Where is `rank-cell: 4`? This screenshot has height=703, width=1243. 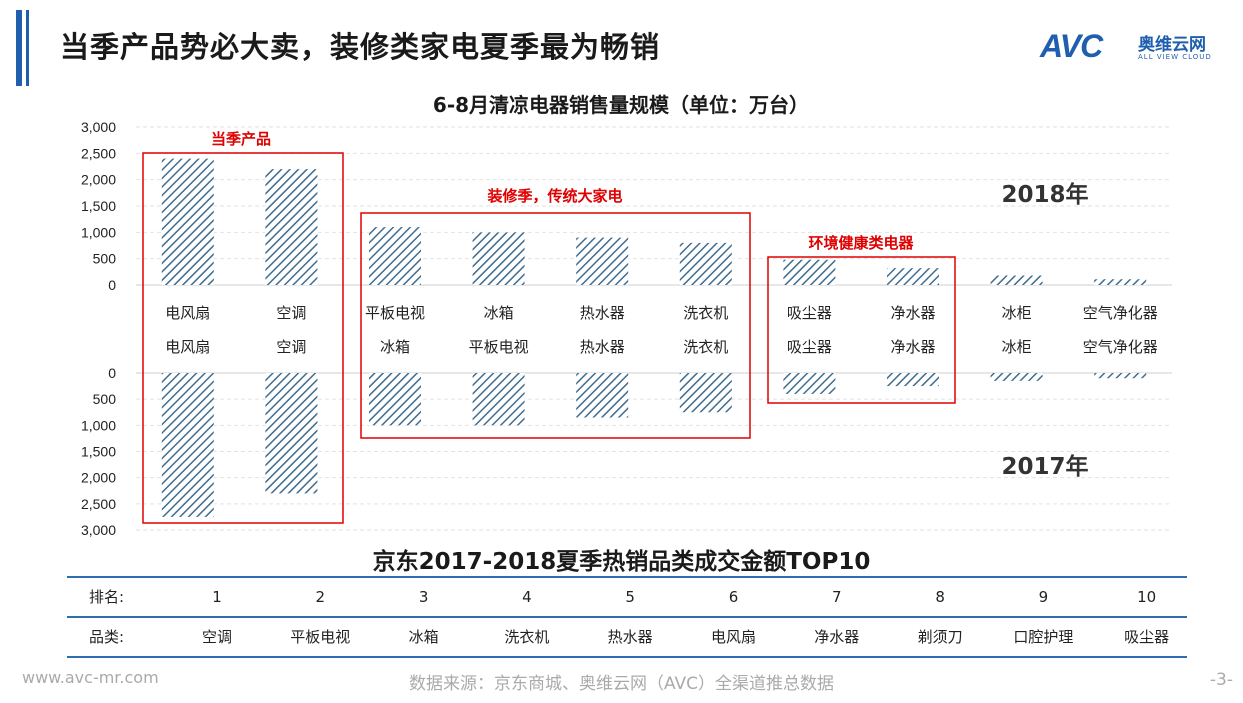
rank-cell: 4 is located at coordinates (527, 597).